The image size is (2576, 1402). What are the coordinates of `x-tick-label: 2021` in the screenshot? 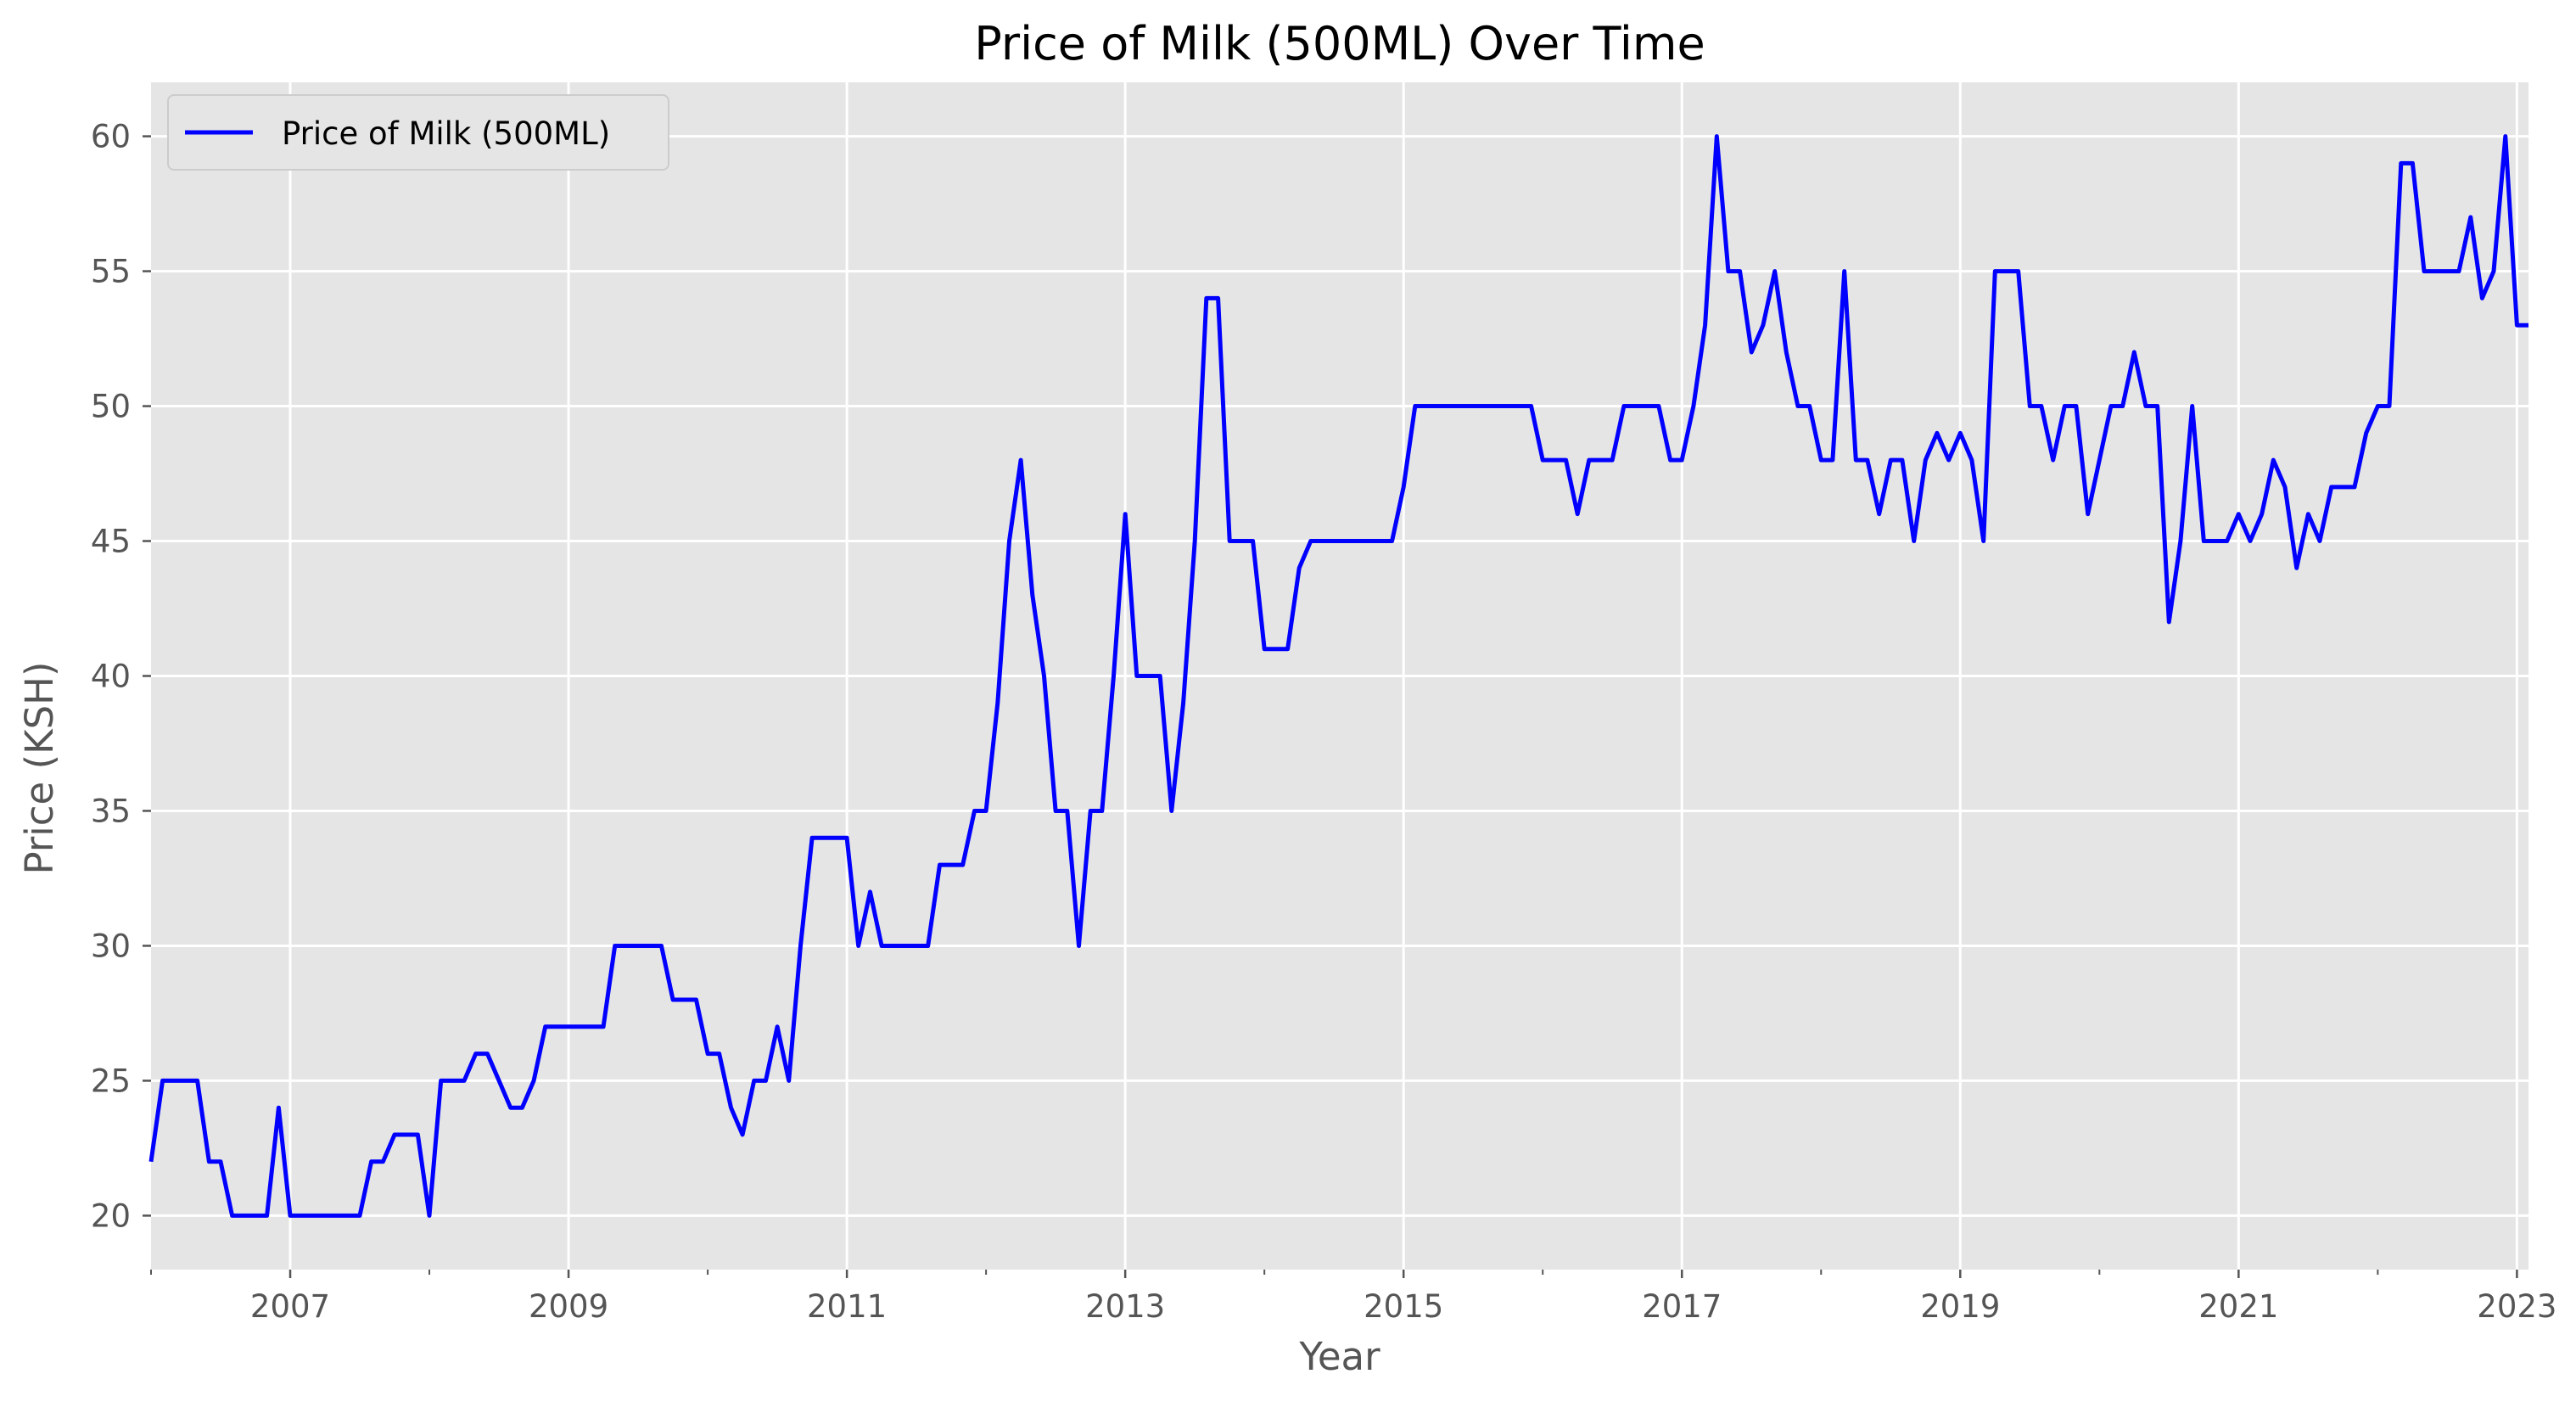 It's located at (2238, 1306).